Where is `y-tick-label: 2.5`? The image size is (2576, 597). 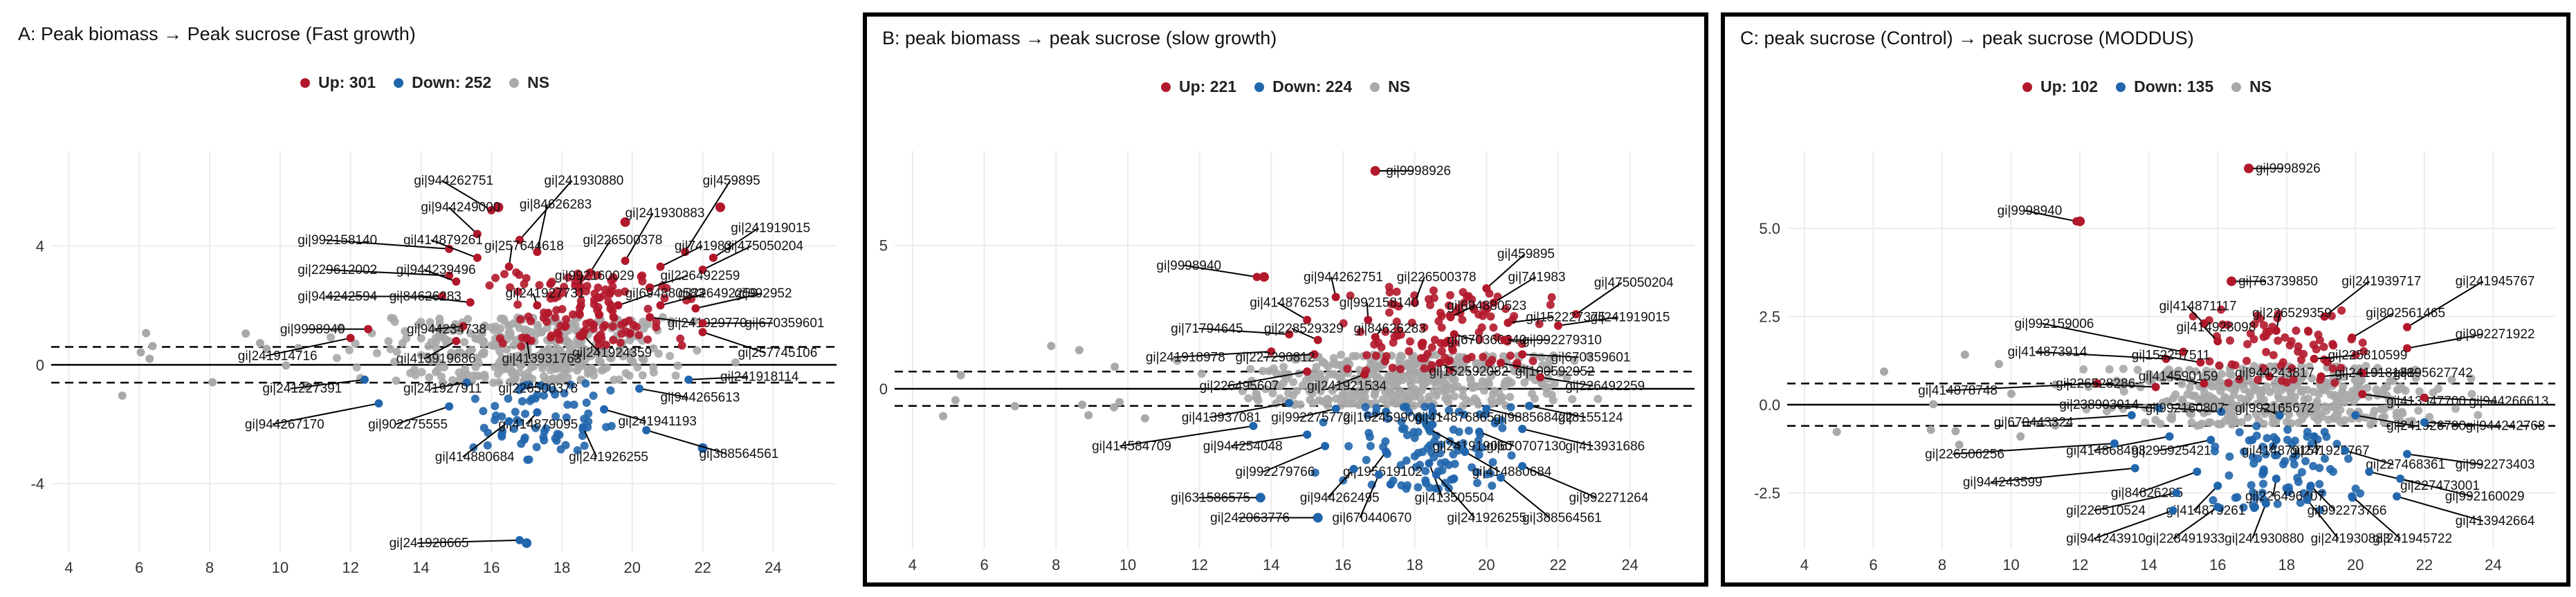
y-tick-label: 2.5 is located at coordinates (1769, 317).